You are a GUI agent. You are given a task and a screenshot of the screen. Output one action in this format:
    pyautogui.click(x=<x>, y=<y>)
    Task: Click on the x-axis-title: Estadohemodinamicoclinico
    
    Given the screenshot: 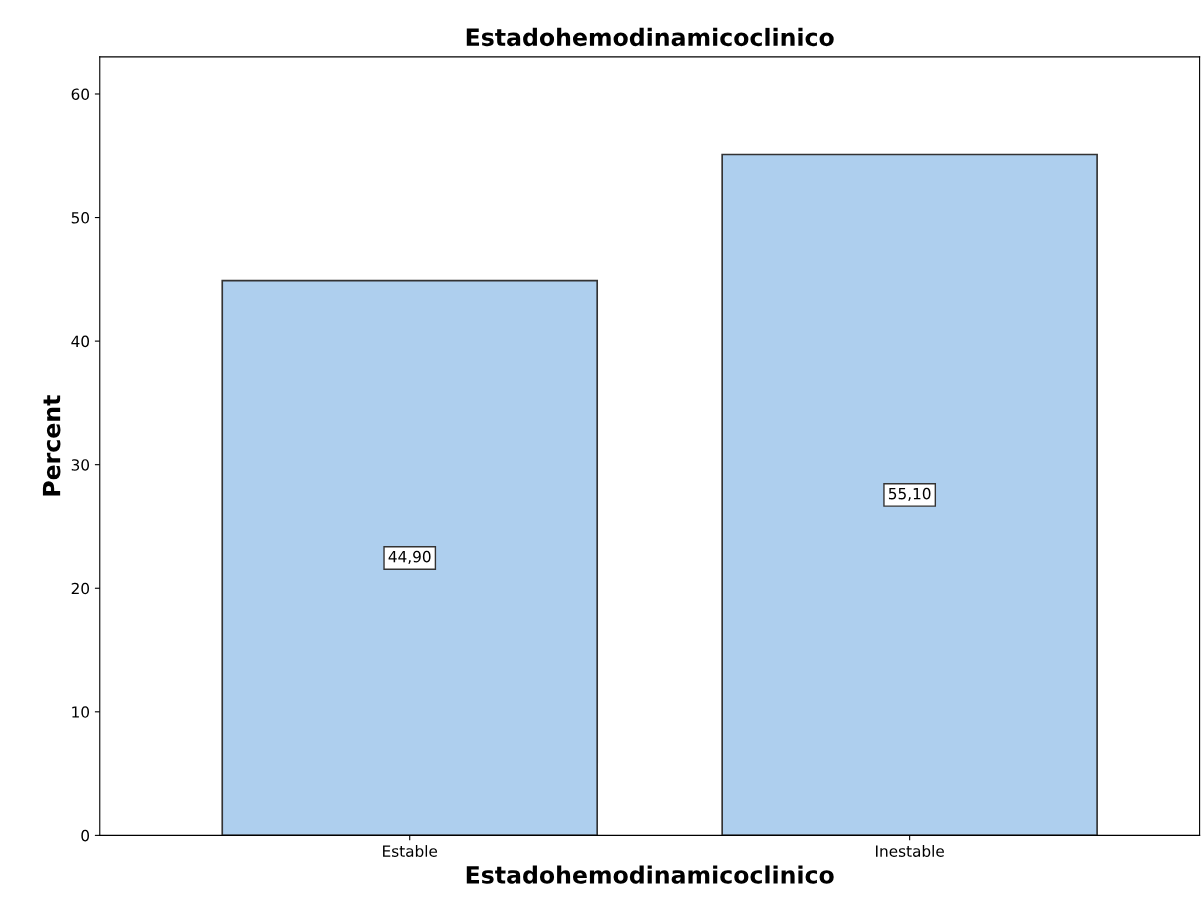 What is the action you would take?
    pyautogui.click(x=650, y=874)
    